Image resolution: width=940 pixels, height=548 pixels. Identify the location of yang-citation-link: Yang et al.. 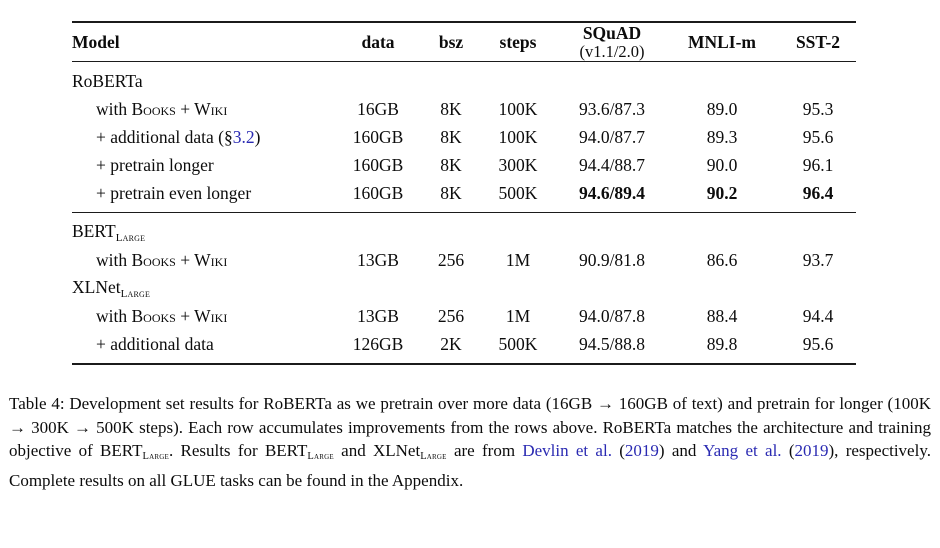
(742, 451).